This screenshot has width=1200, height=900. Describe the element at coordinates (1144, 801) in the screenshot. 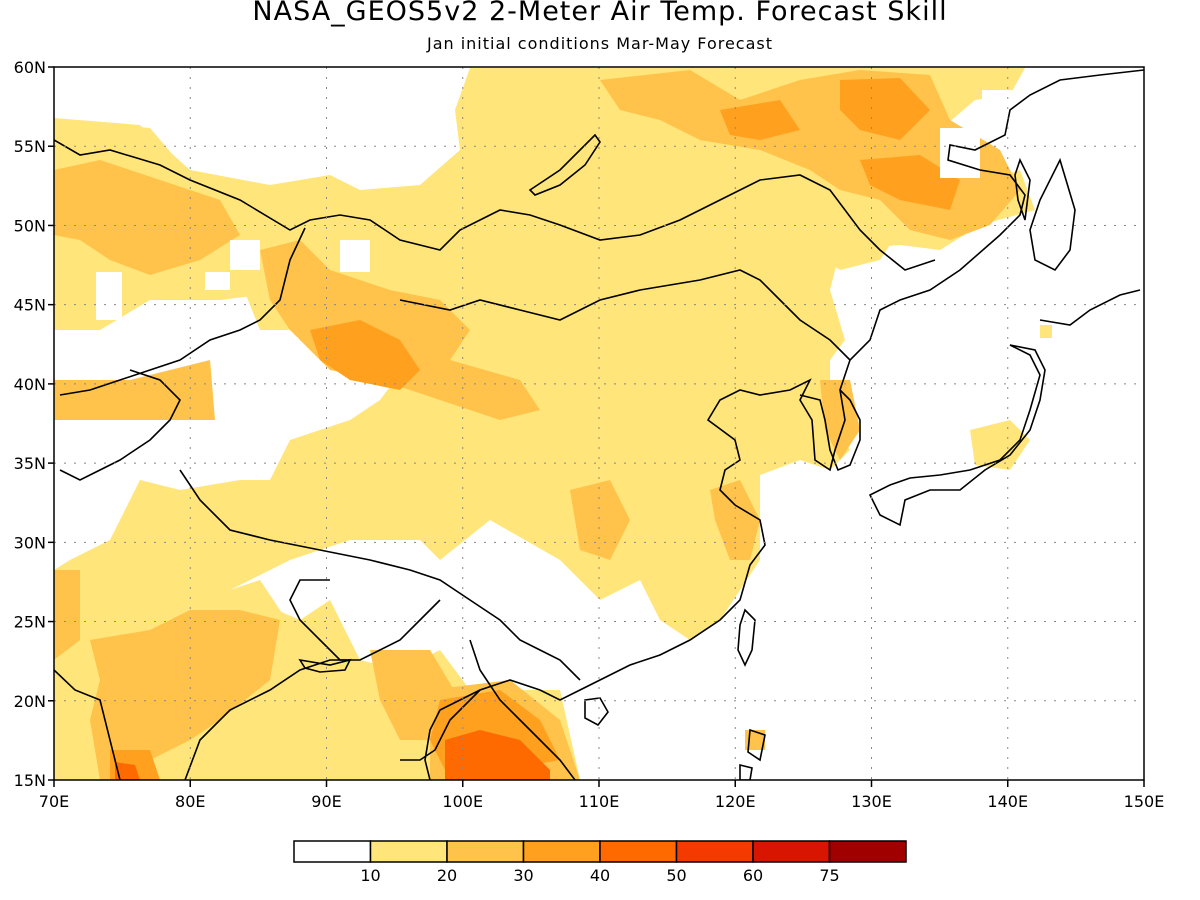

I see `lon-tick-label: 150E` at that location.